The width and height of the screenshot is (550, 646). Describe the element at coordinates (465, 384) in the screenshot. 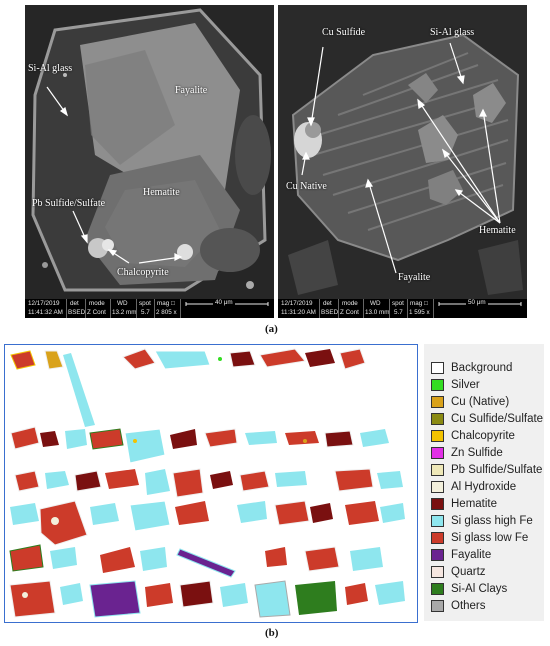

I see `legend-label: Silver` at that location.